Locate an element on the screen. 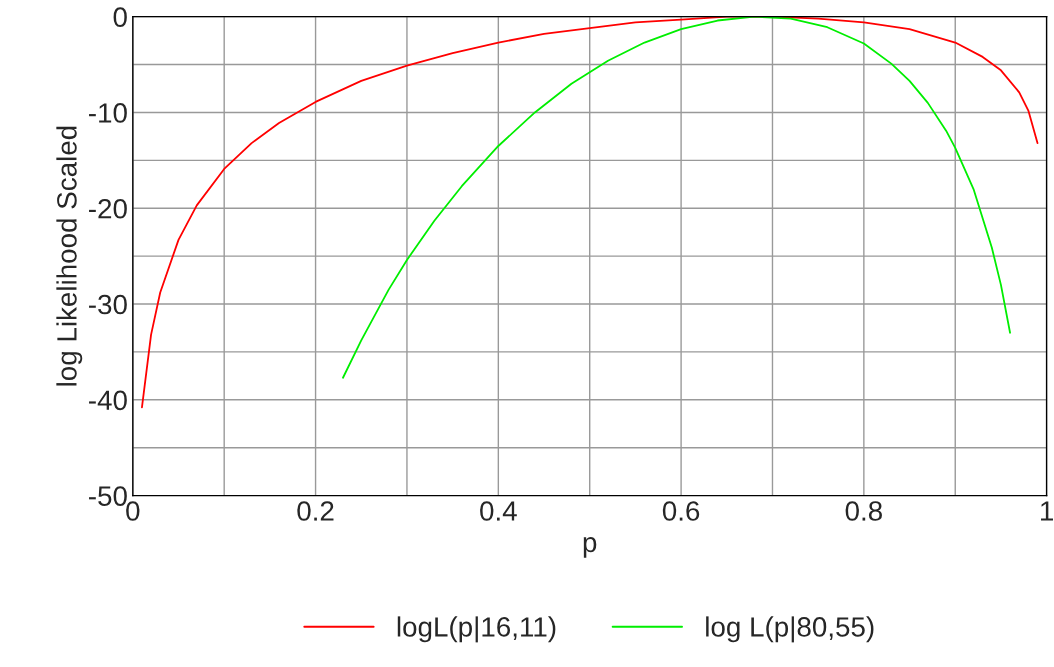 This screenshot has width=1054, height=667. y-axis-title: log Likelihood Scaled is located at coordinates (69, 256).